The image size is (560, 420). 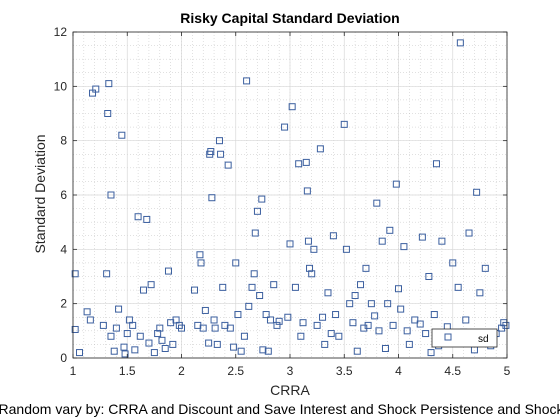 I want to click on y-tick-label: 8, so click(x=63, y=141).